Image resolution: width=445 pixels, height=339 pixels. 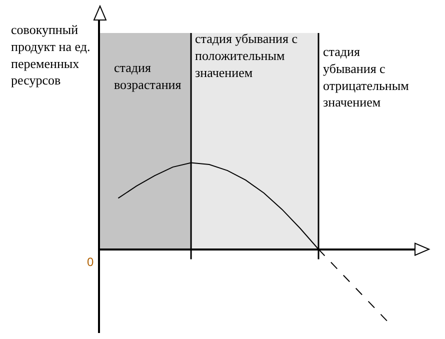 What do you see at coordinates (90, 262) in the screenshot?
I see `text: 0` at bounding box center [90, 262].